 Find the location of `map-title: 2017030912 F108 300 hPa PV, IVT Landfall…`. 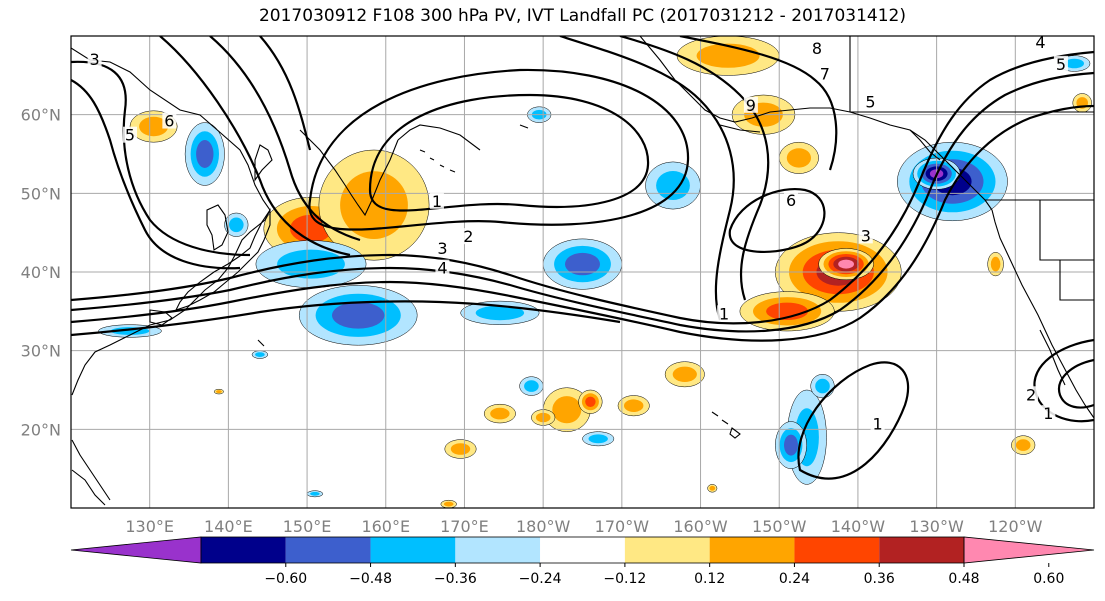

map-title: 2017030912 F108 300 hPa PV, IVT Landfall… is located at coordinates (582, 16).